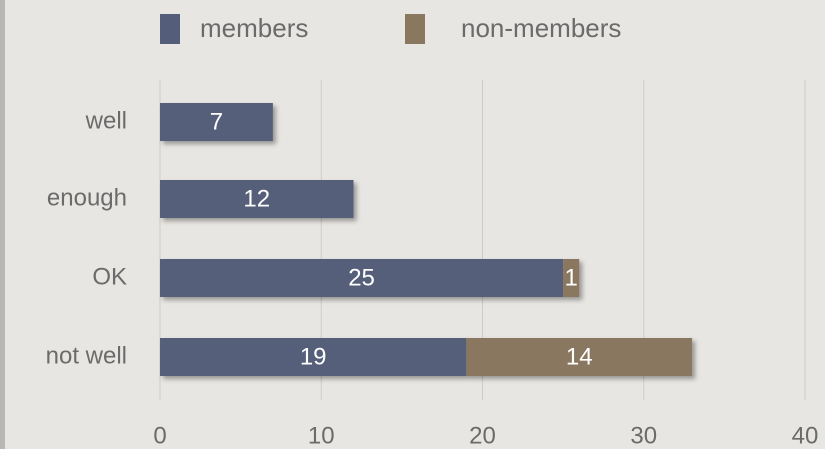  I want to click on y-tick-label: well, so click(106, 120).